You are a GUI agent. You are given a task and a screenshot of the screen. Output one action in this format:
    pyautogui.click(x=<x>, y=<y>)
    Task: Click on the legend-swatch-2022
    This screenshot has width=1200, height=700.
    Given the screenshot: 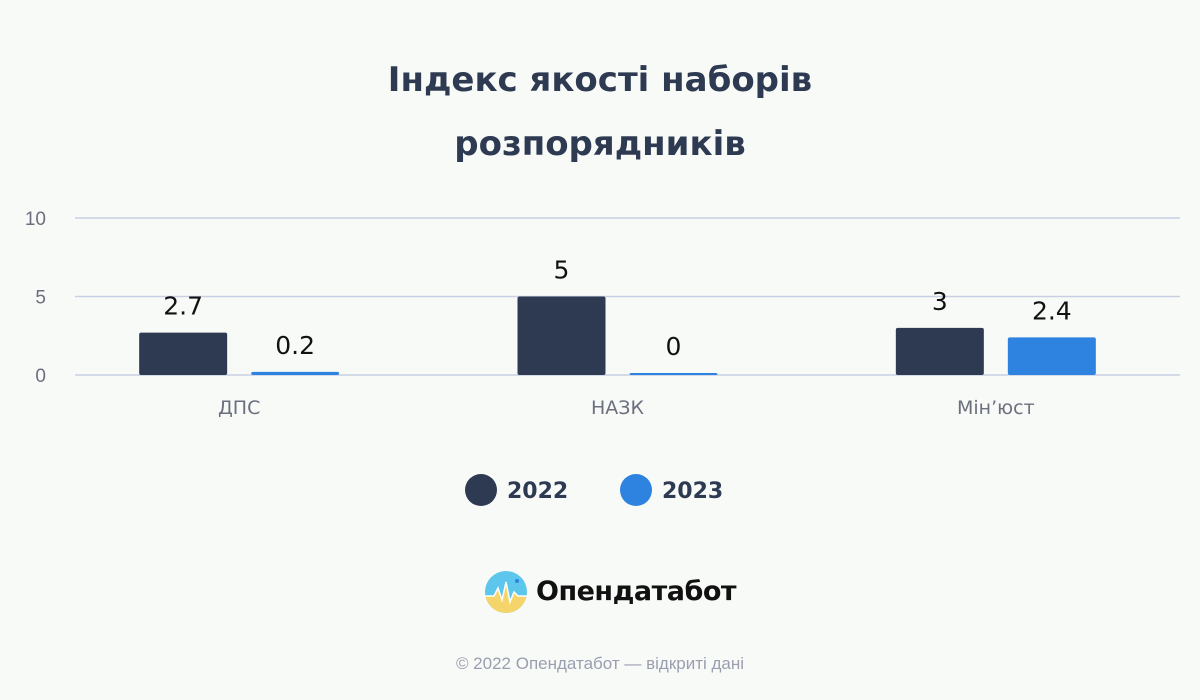 What is the action you would take?
    pyautogui.click(x=481, y=490)
    